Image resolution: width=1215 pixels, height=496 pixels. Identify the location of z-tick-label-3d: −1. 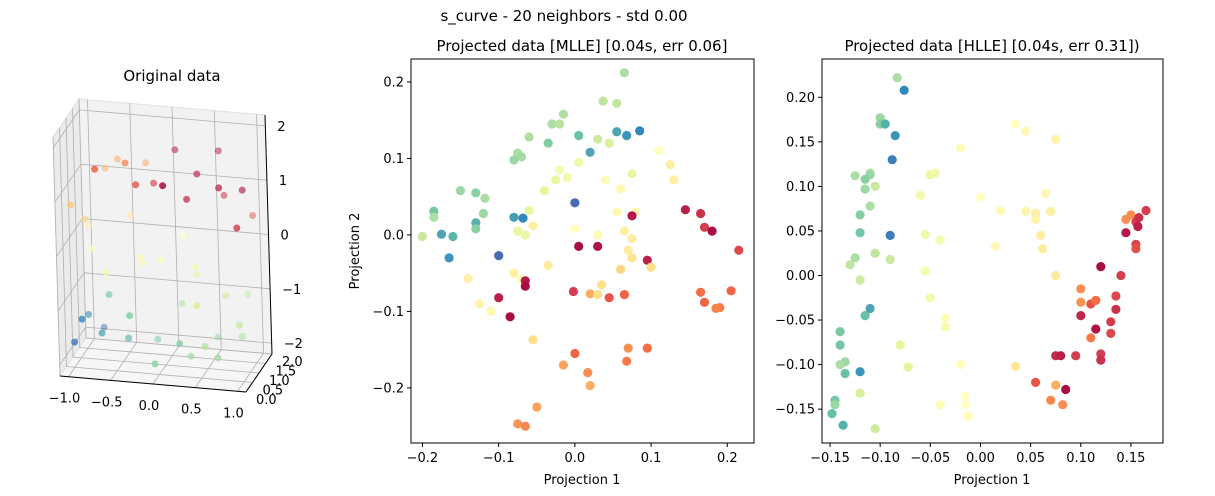
(291, 290).